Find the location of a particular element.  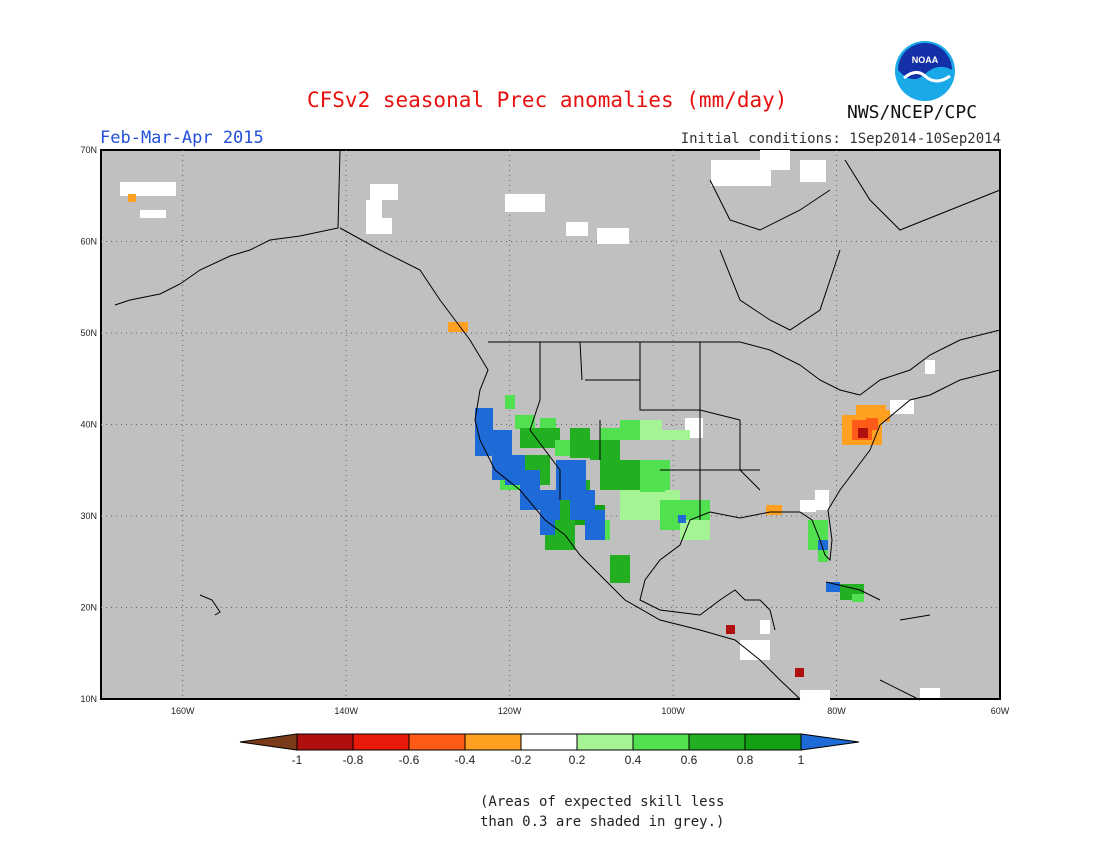

colorbar-tick-label: 0.8 is located at coordinates (745, 760).